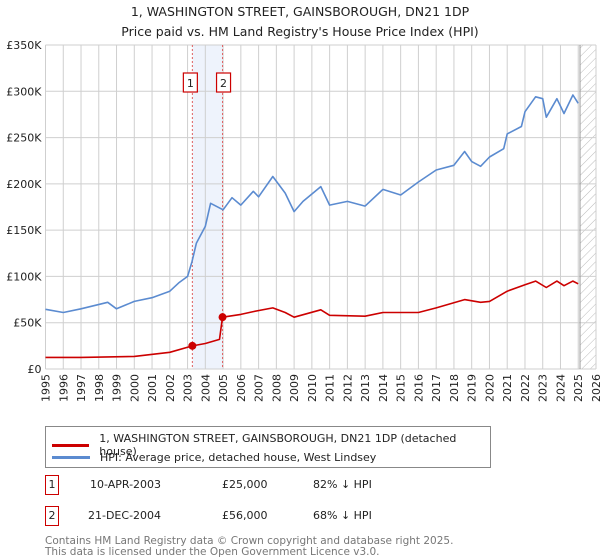 This screenshot has height=560, width=600. I want to click on transaction-number: 1, so click(52, 485).